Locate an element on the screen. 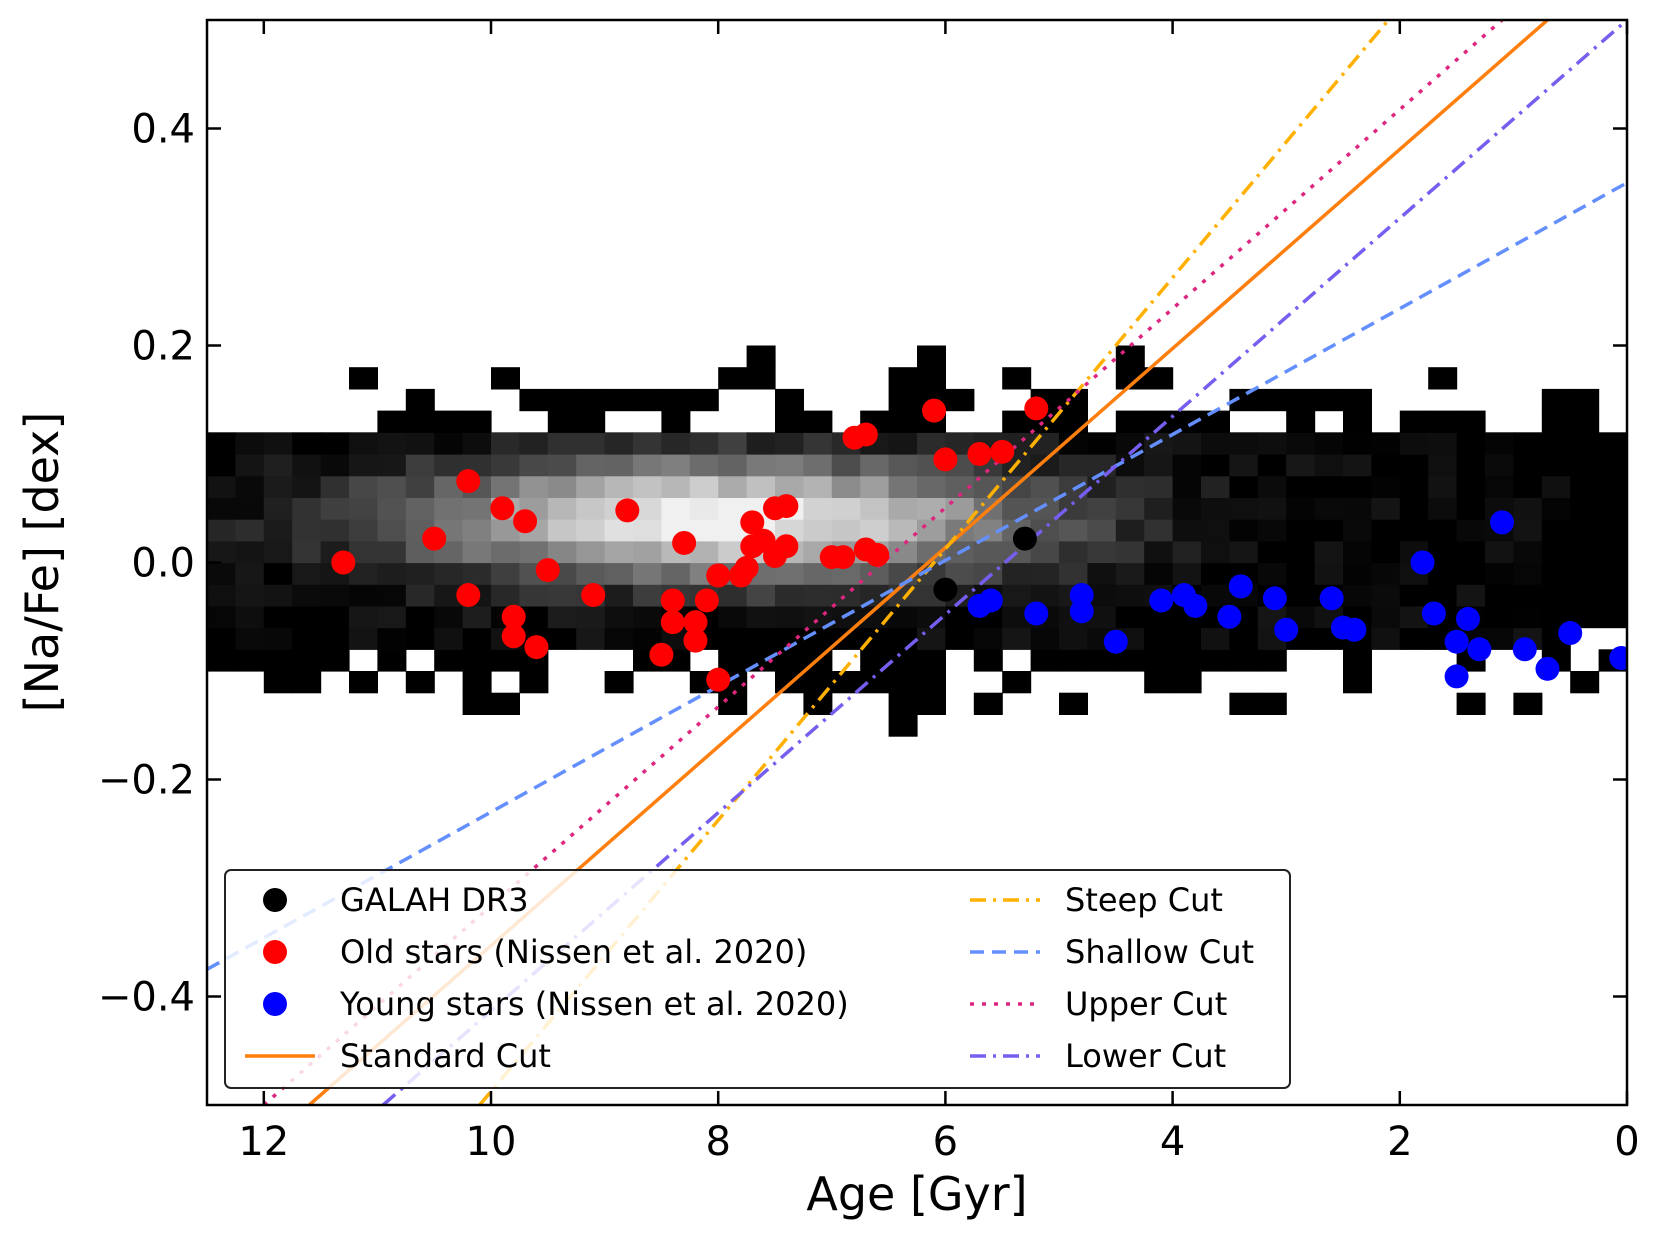 This screenshot has height=1239, width=1660. x-tick-label: 6 is located at coordinates (945, 1142).